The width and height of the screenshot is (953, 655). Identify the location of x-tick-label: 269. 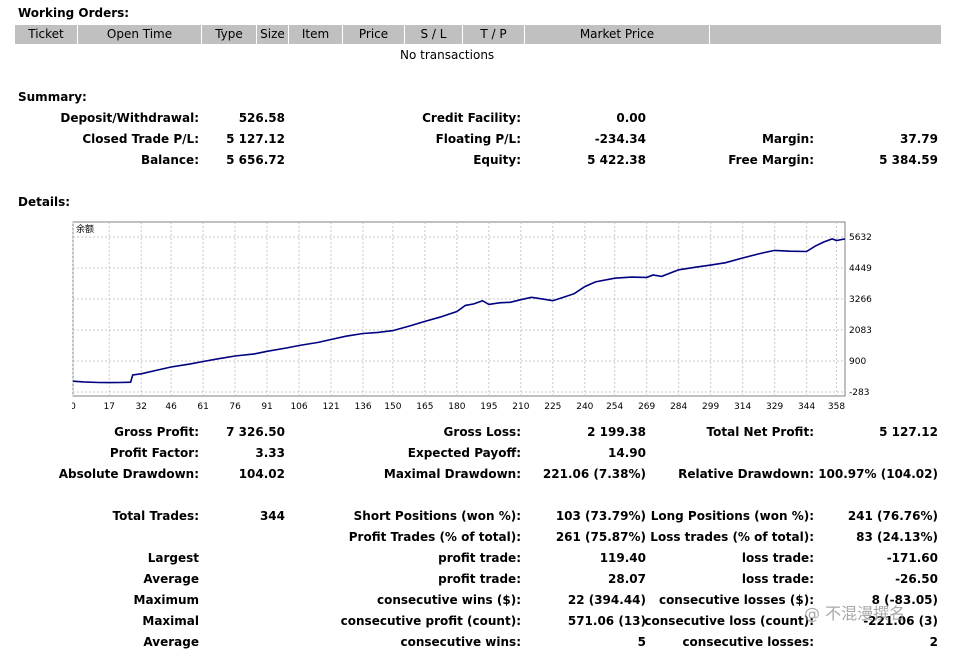
(646, 407).